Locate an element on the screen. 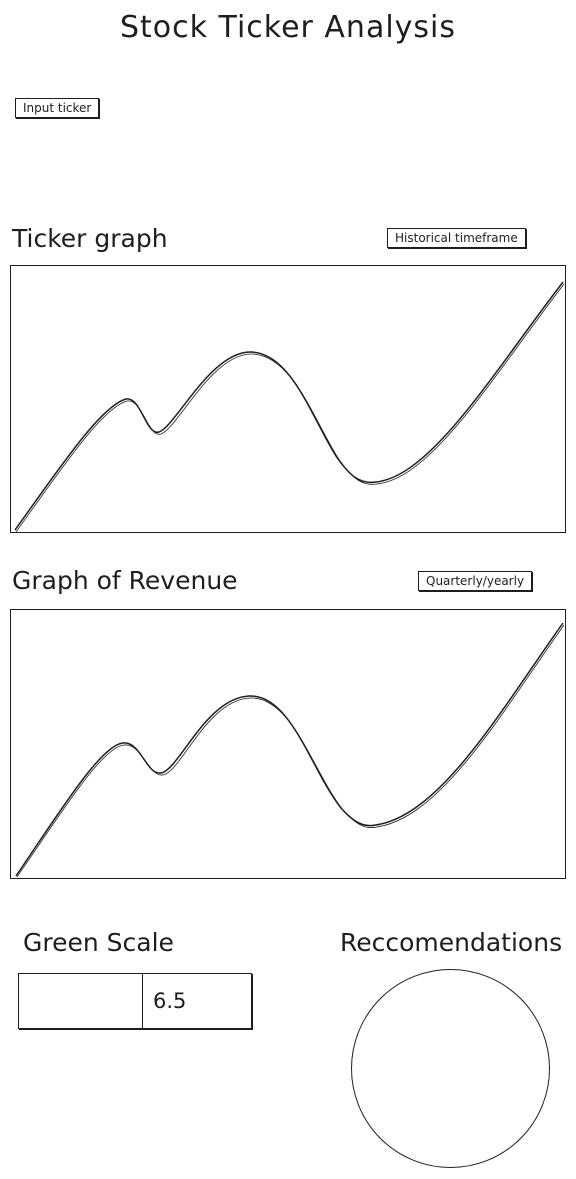 The height and width of the screenshot is (1179, 576). green-scale-left-cell is located at coordinates (81, 1001).